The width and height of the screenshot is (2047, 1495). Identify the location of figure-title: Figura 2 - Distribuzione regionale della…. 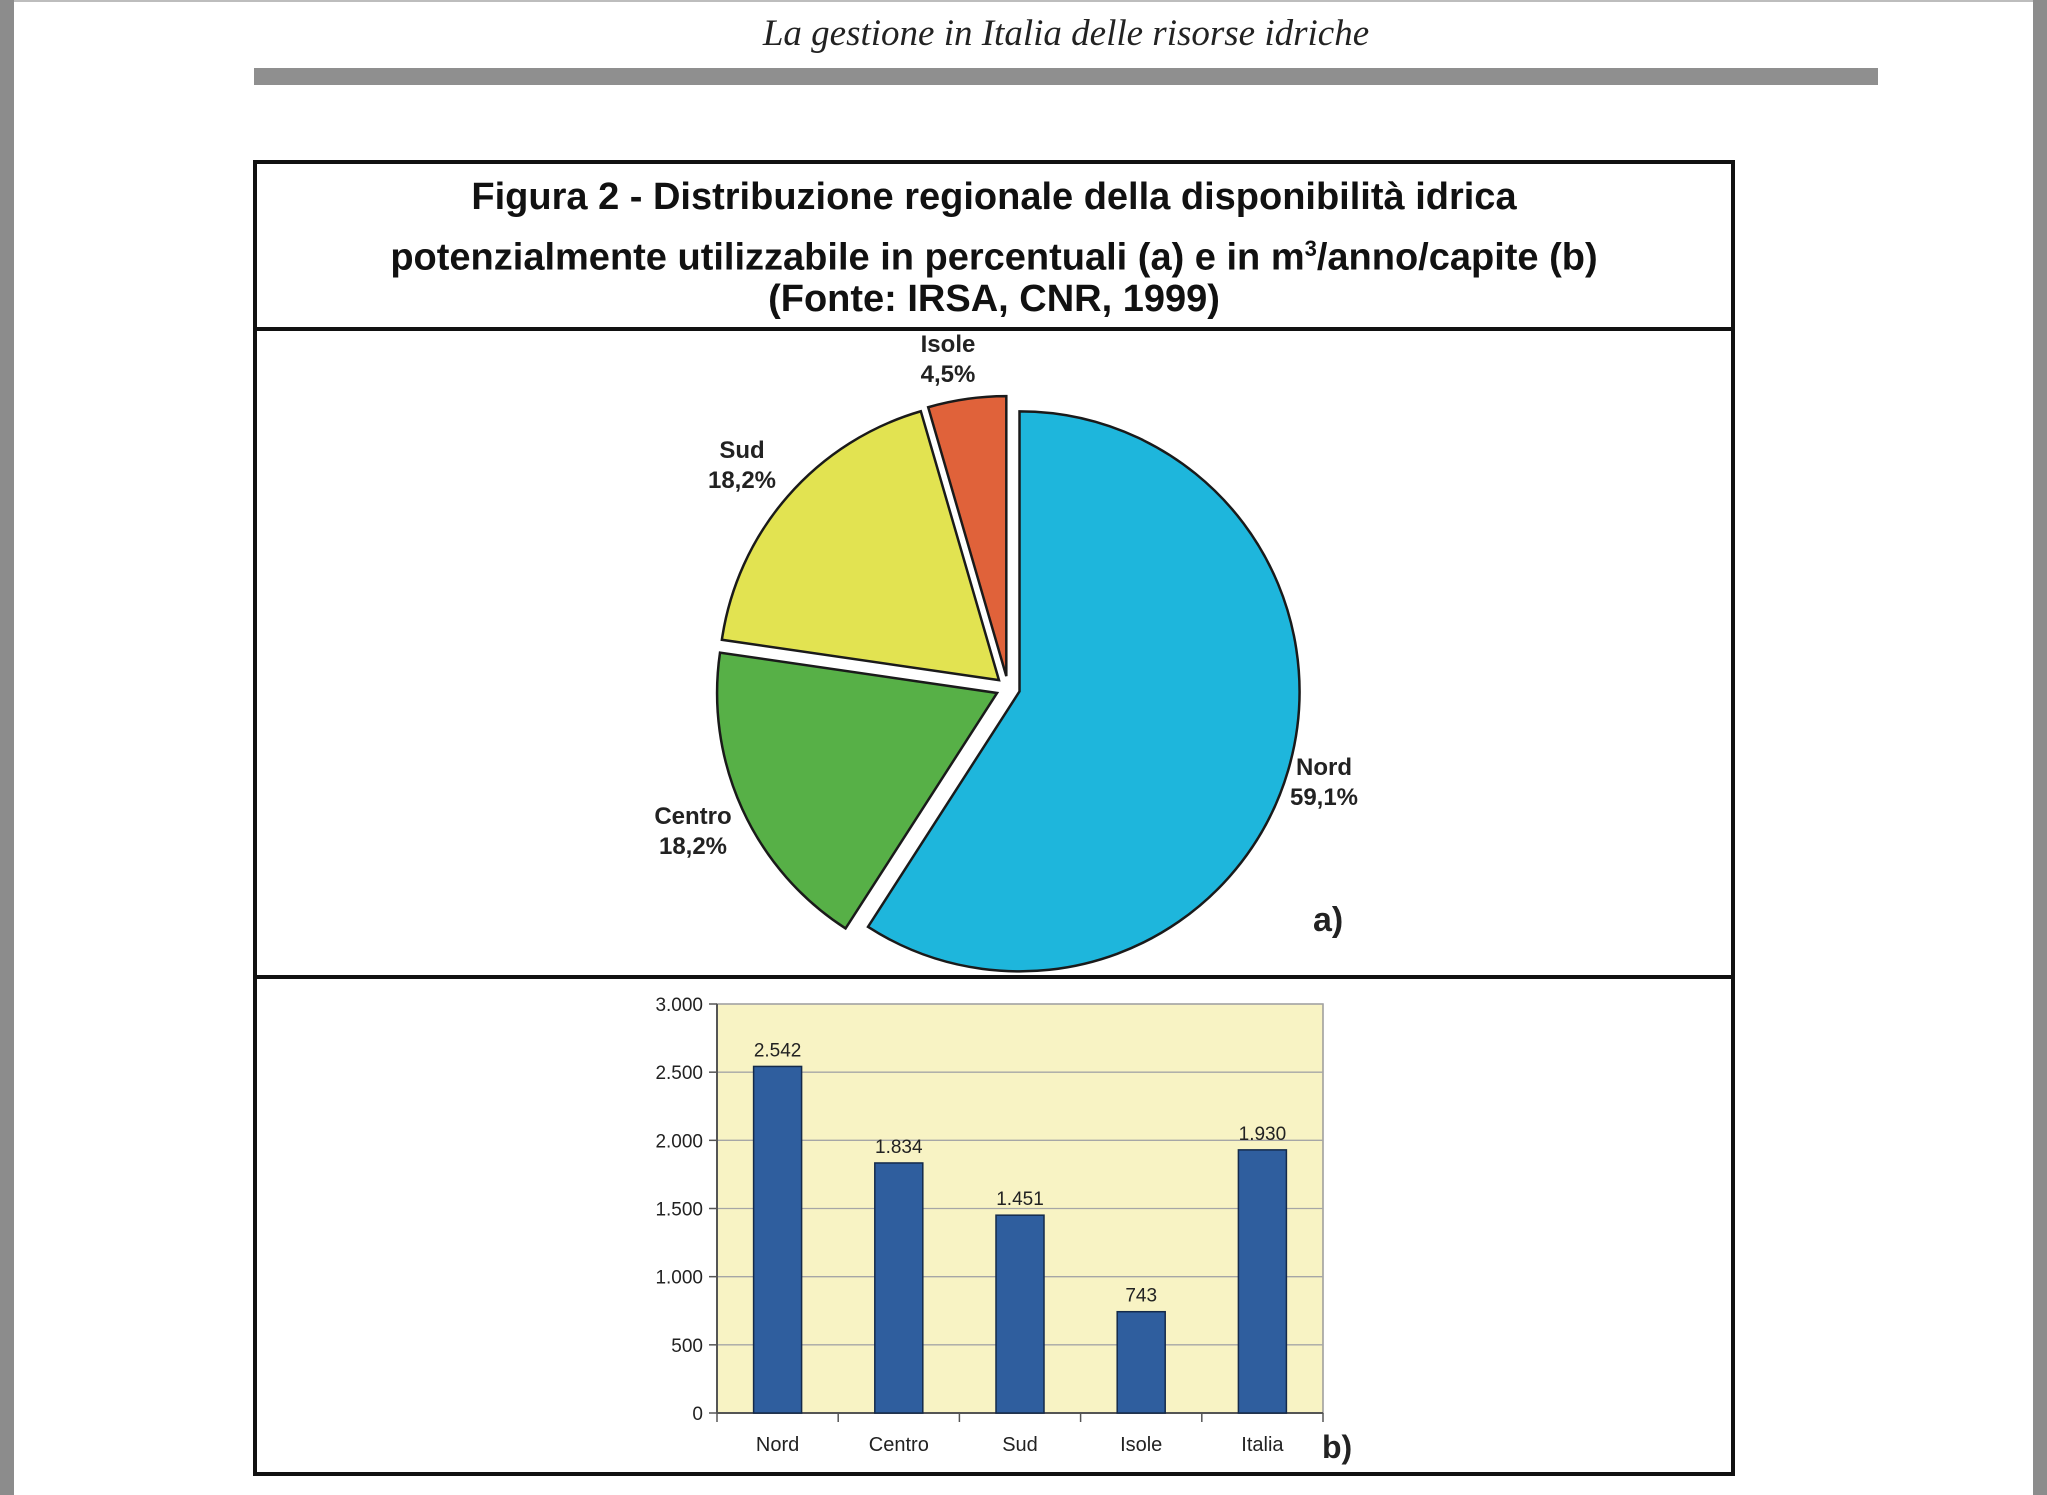
(994, 248).